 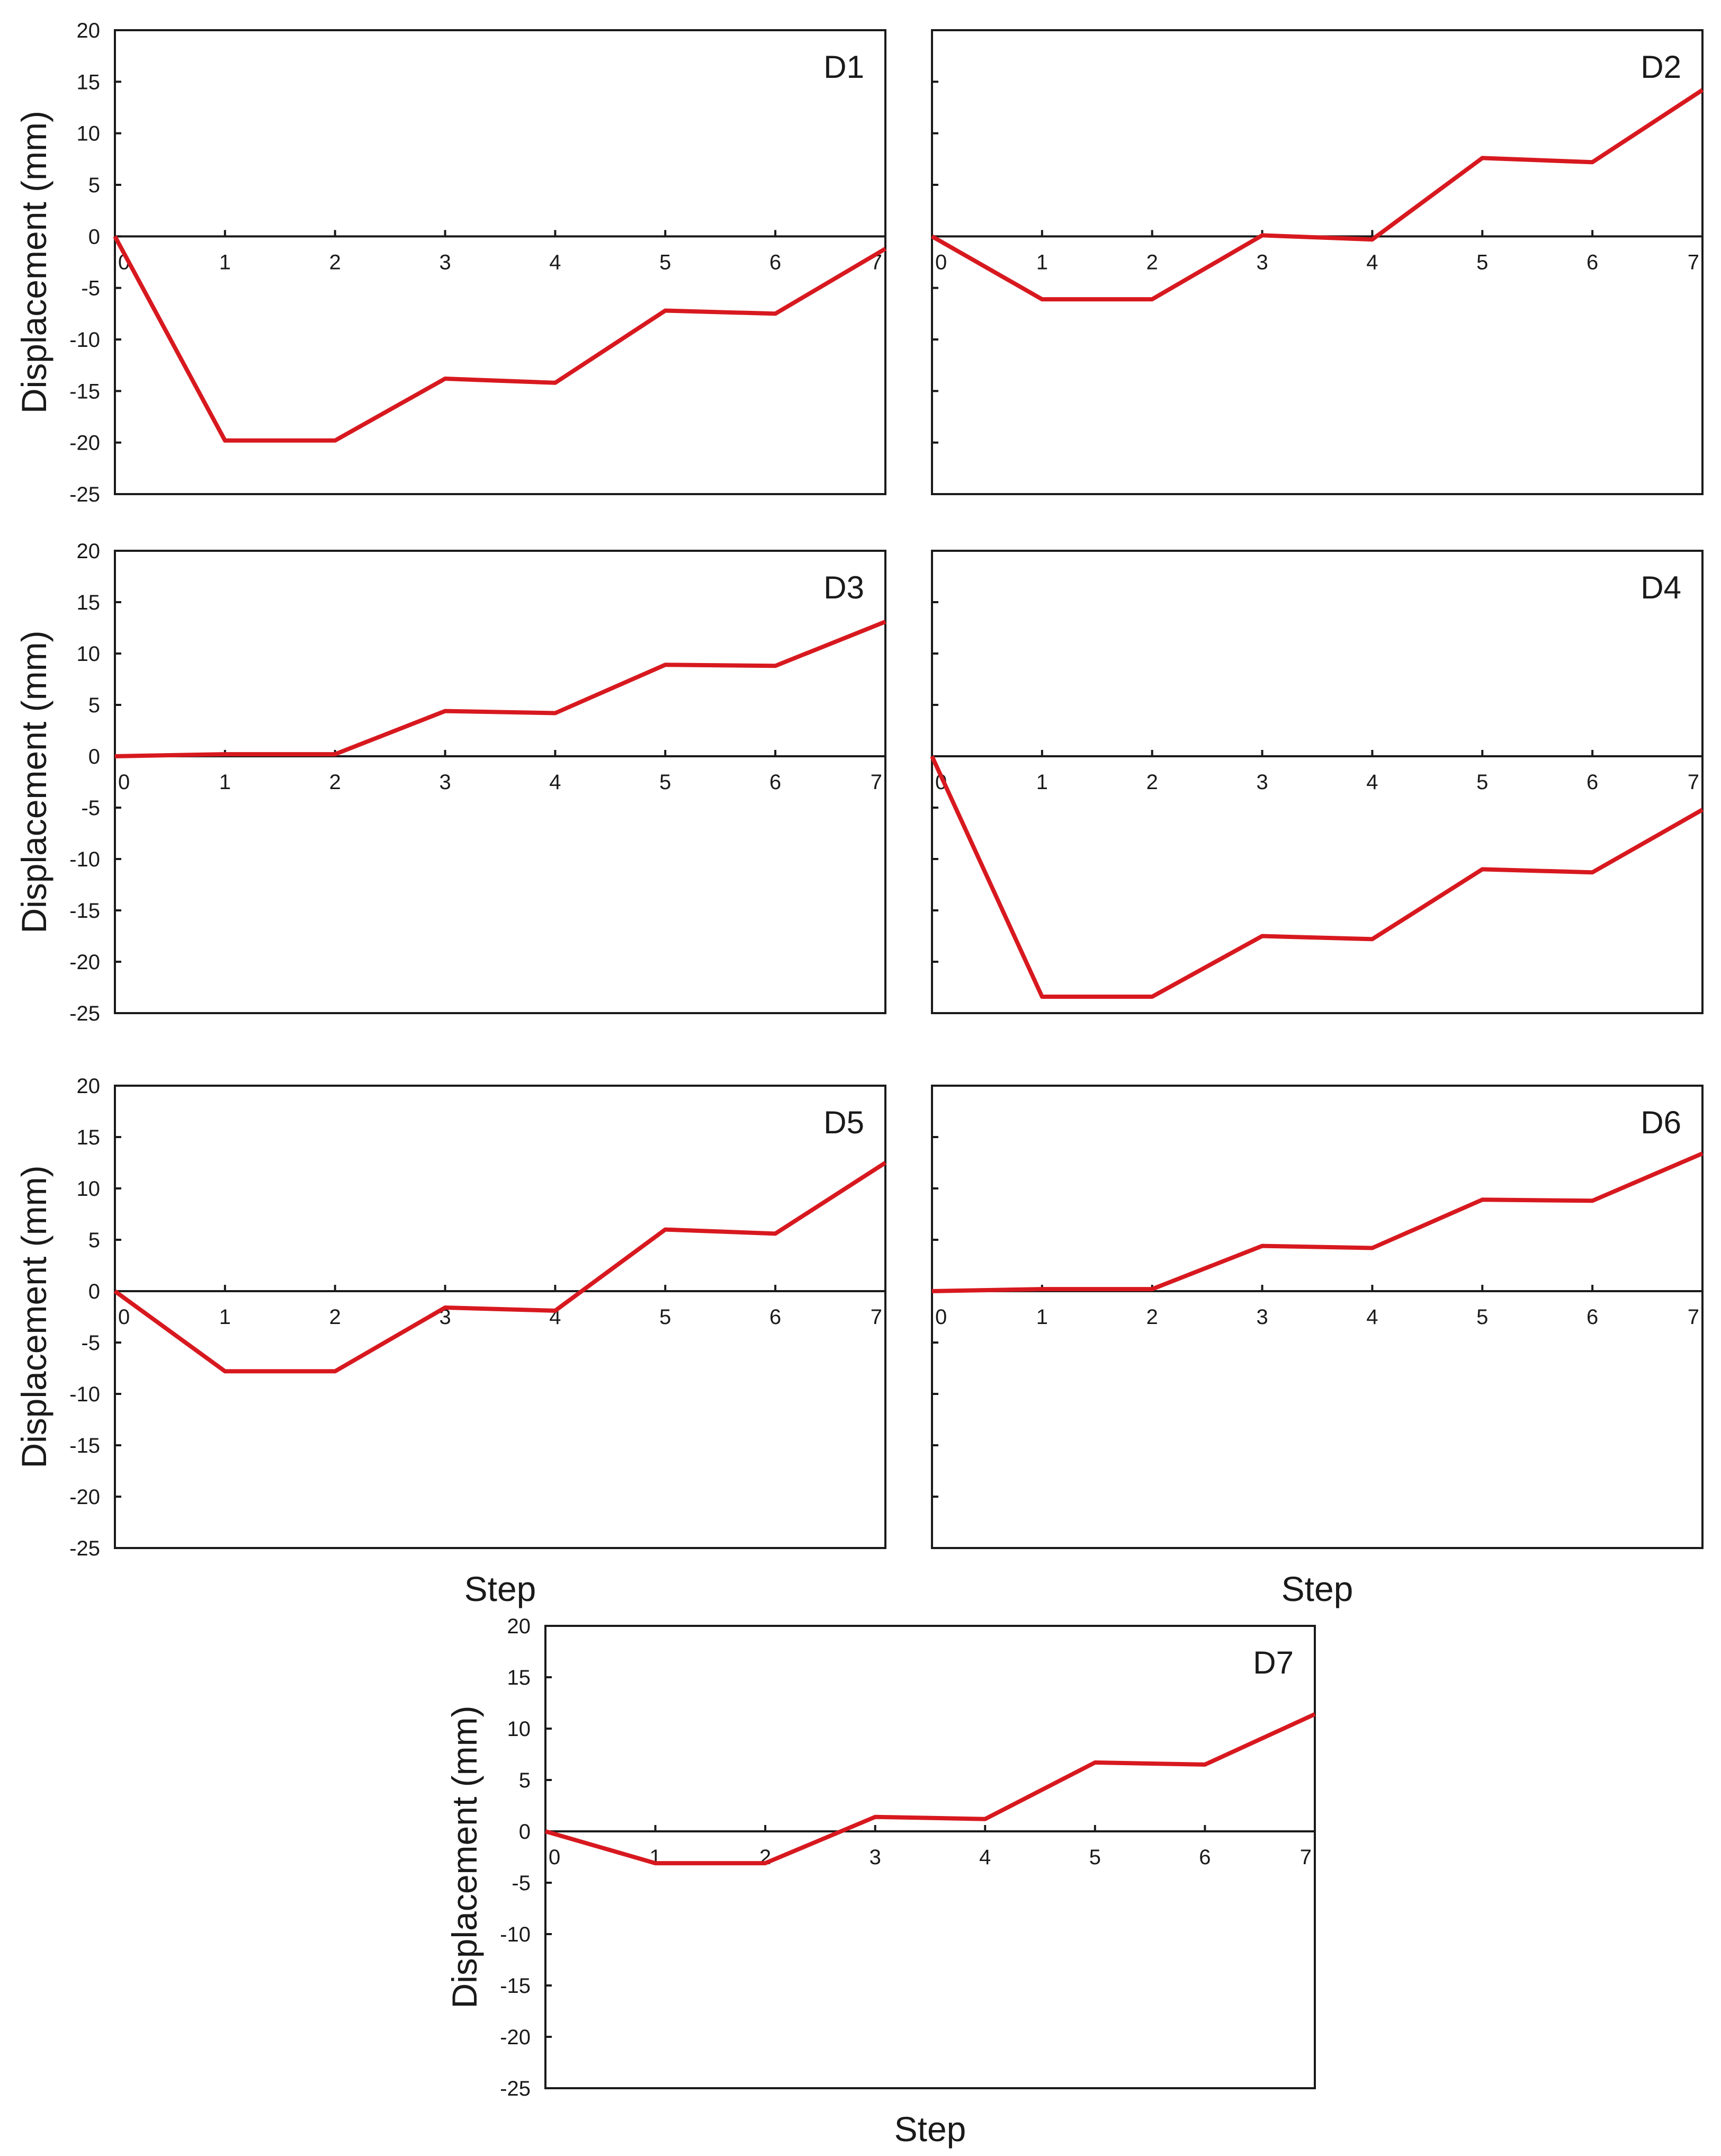 I want to click on panel-label: D3, so click(x=843, y=587).